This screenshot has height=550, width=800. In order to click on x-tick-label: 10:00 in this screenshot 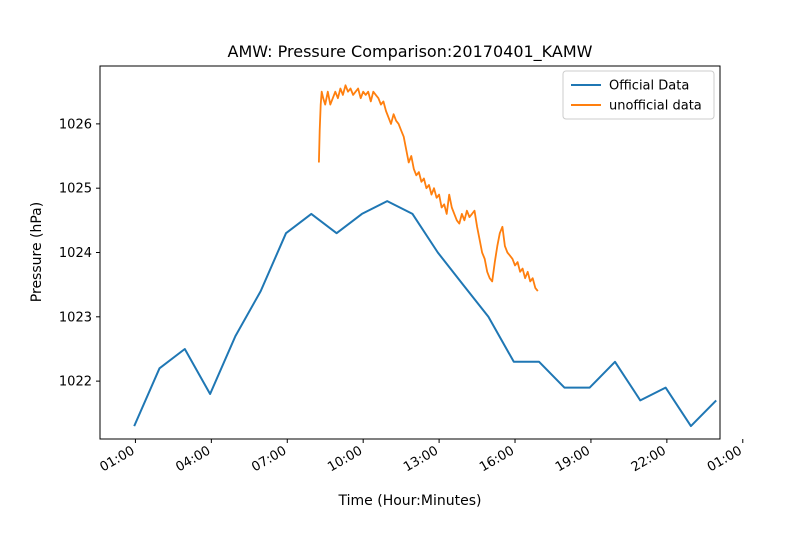, I will do `click(345, 459)`.